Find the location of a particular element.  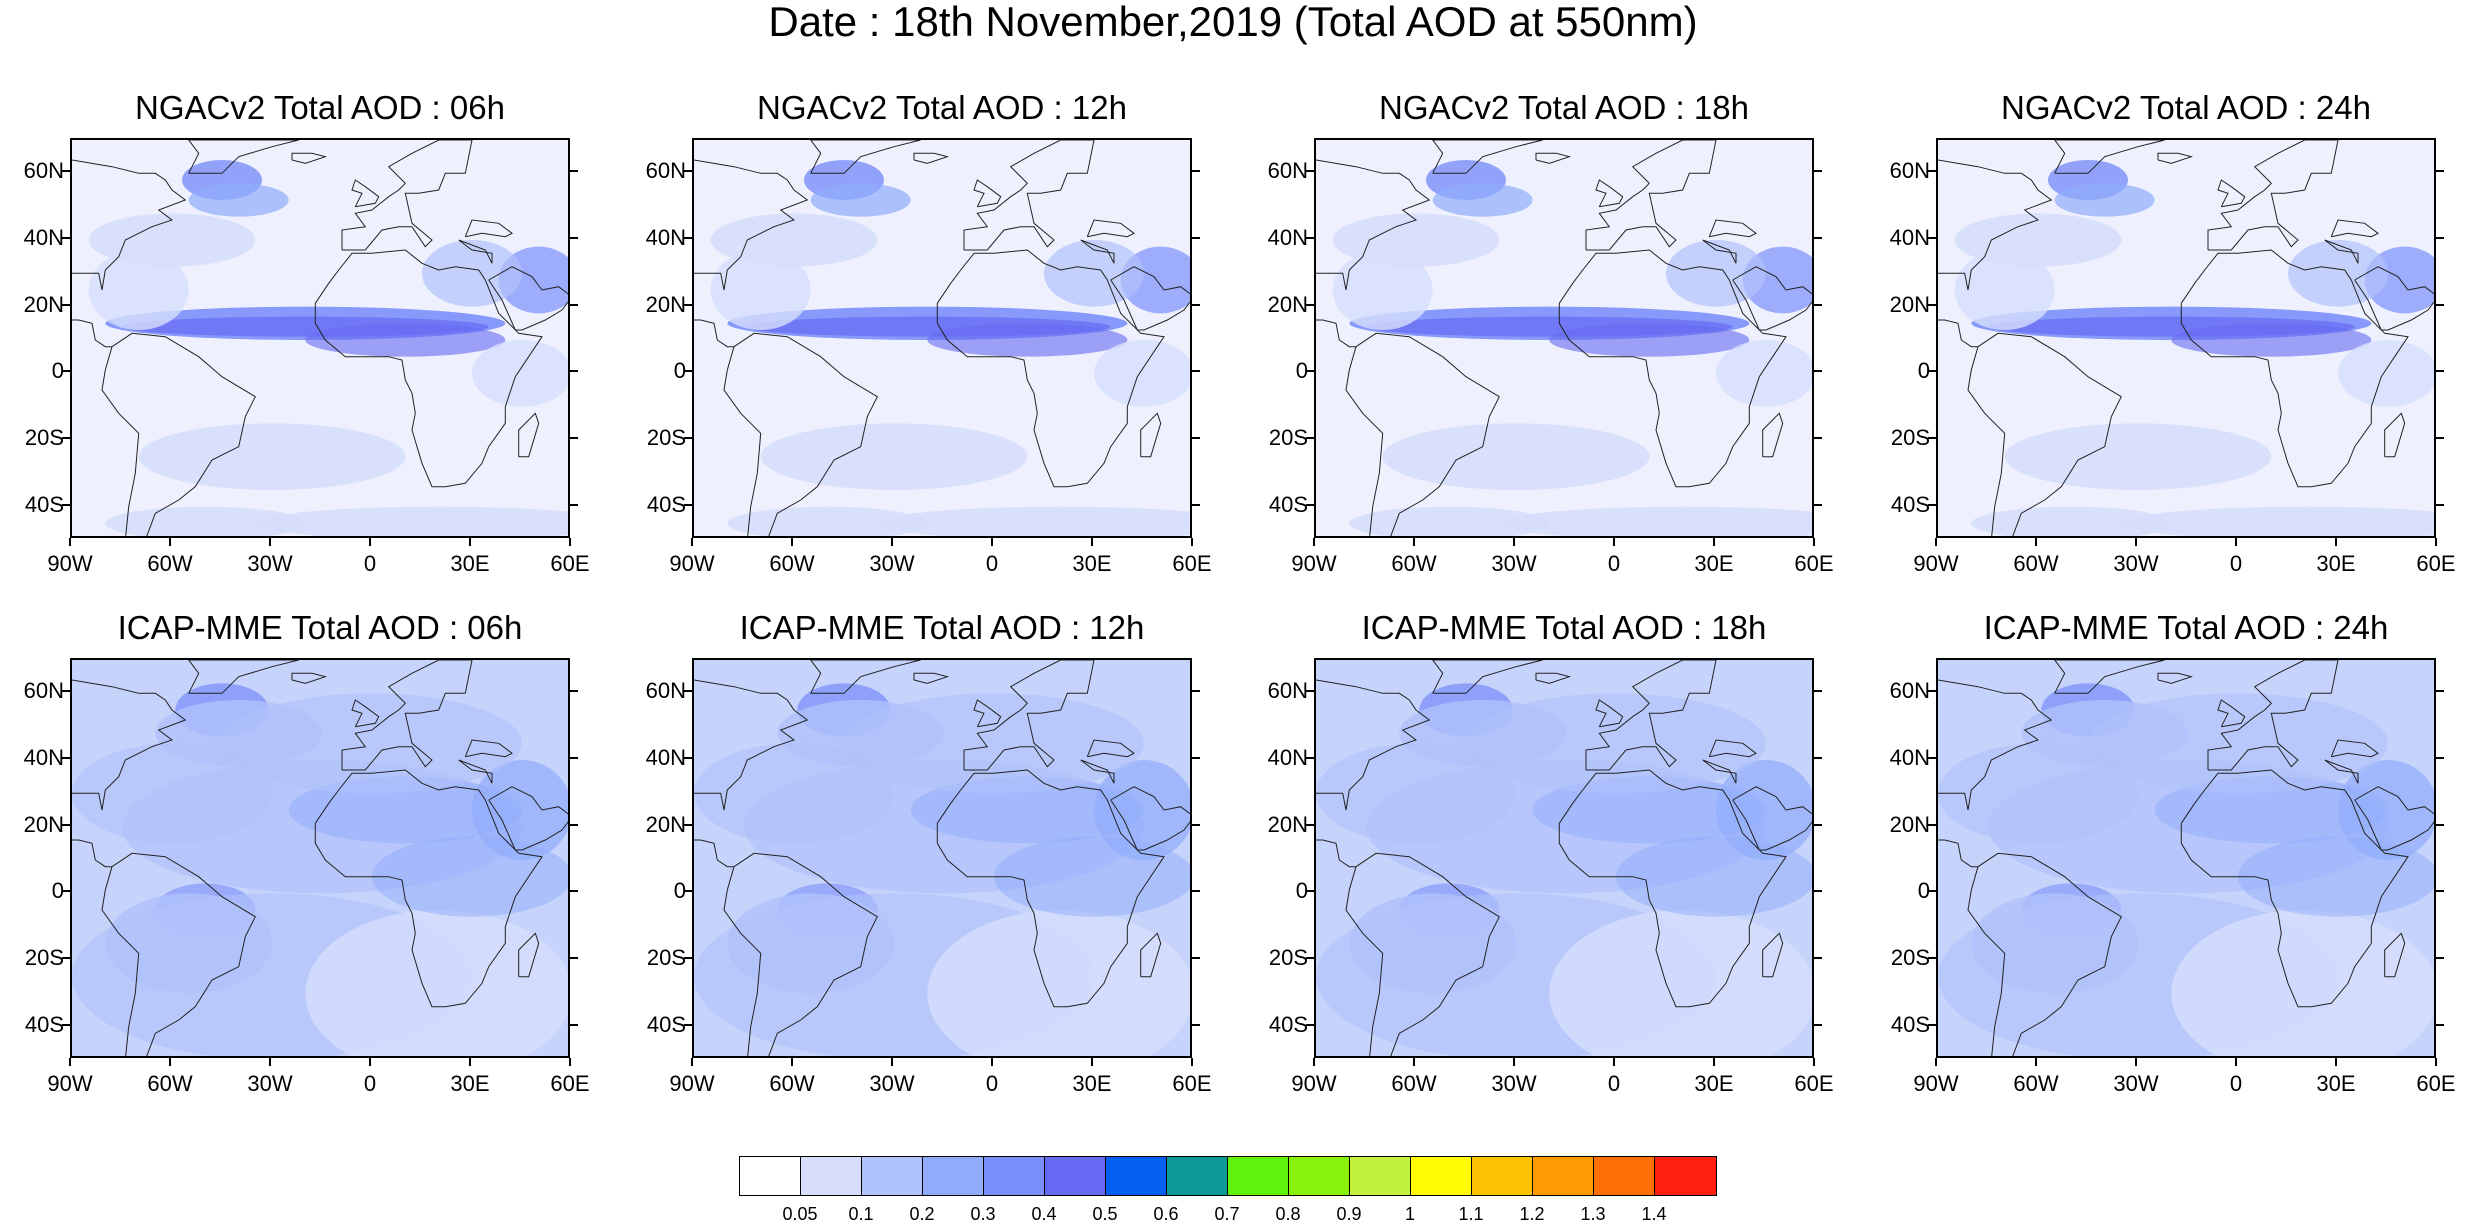

panel-title: ICAP-MME Total AOD : 24h is located at coordinates (2186, 627).